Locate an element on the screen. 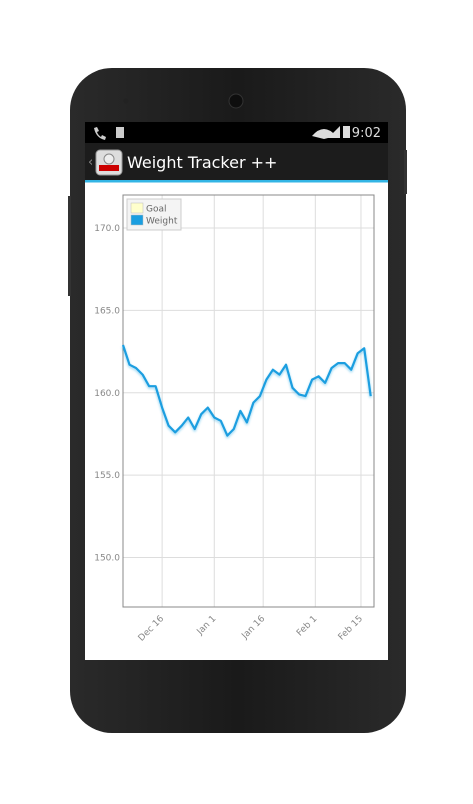  data-line is located at coordinates (246, 390).